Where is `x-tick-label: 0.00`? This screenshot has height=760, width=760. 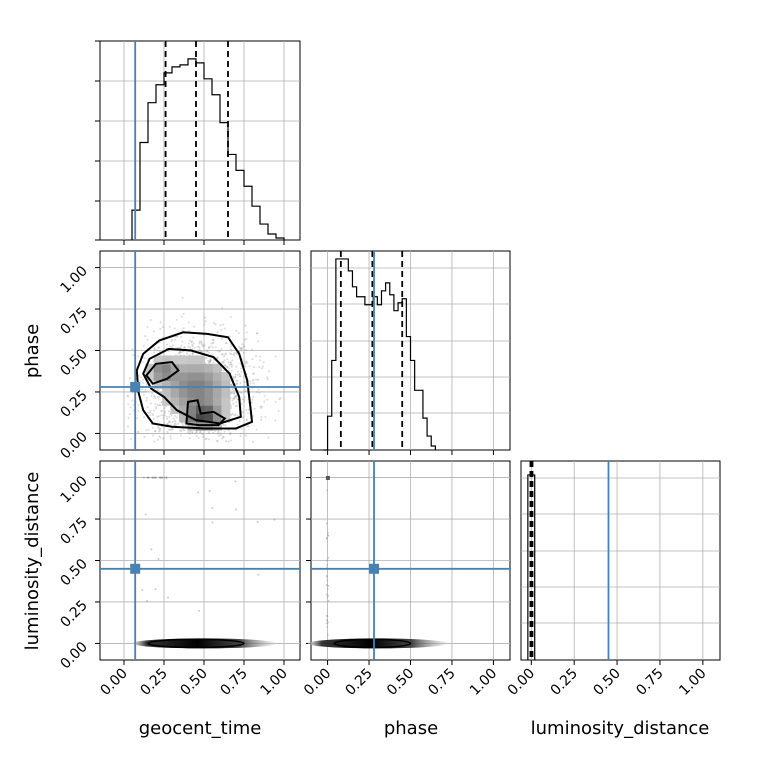
x-tick-label: 0.00 is located at coordinates (317, 682).